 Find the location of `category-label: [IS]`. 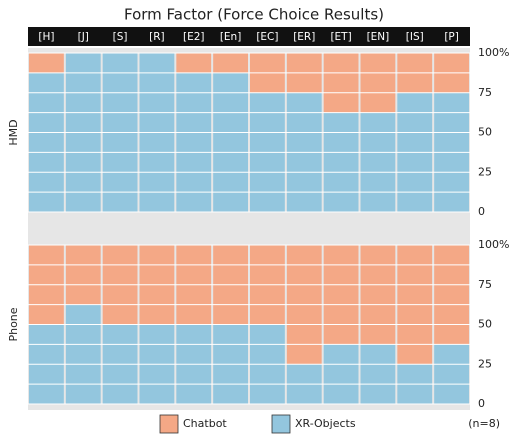

category-label: [IS] is located at coordinates (415, 37).